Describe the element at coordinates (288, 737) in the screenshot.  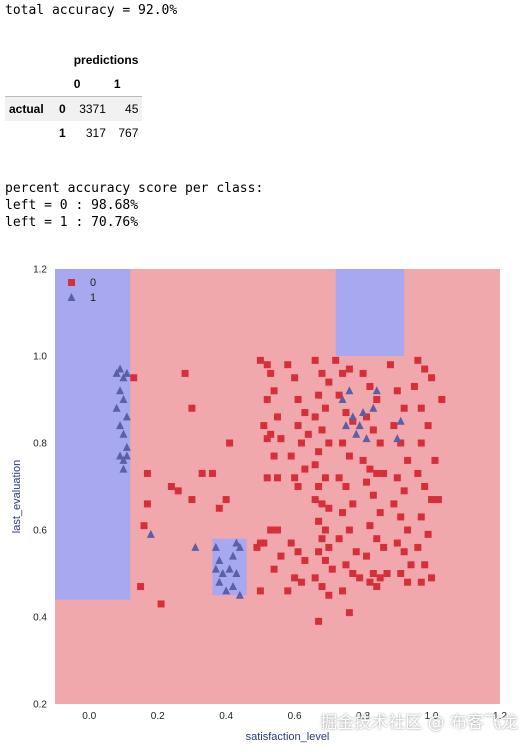
I see `x-axis-label: satisfaction_level` at that location.